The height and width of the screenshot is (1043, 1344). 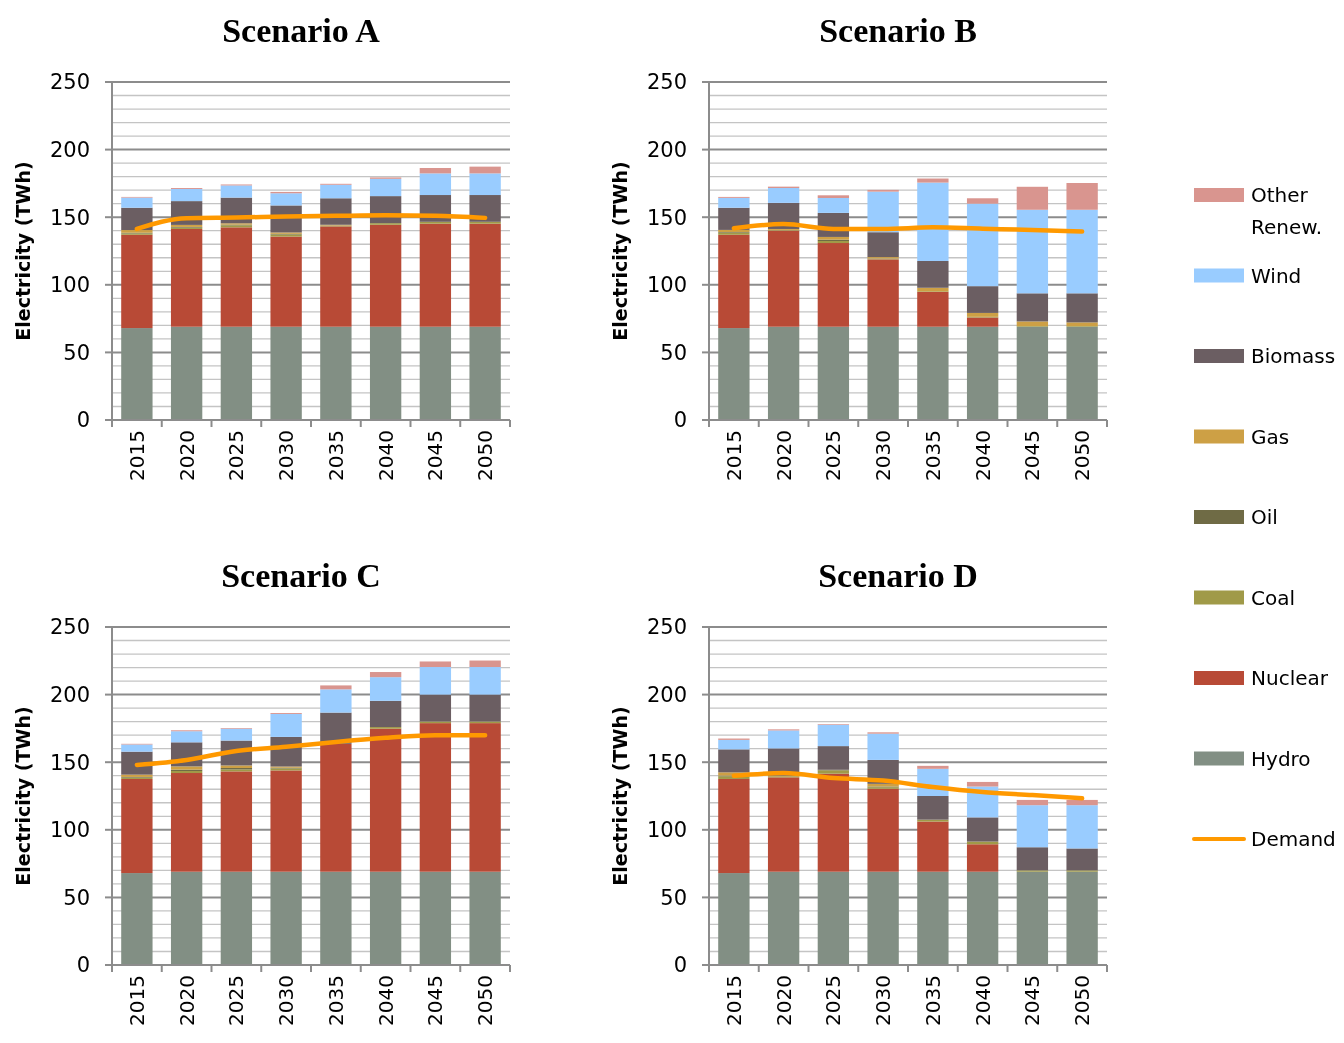 What do you see at coordinates (301, 575) in the screenshot?
I see `chart-title: Scenario C` at bounding box center [301, 575].